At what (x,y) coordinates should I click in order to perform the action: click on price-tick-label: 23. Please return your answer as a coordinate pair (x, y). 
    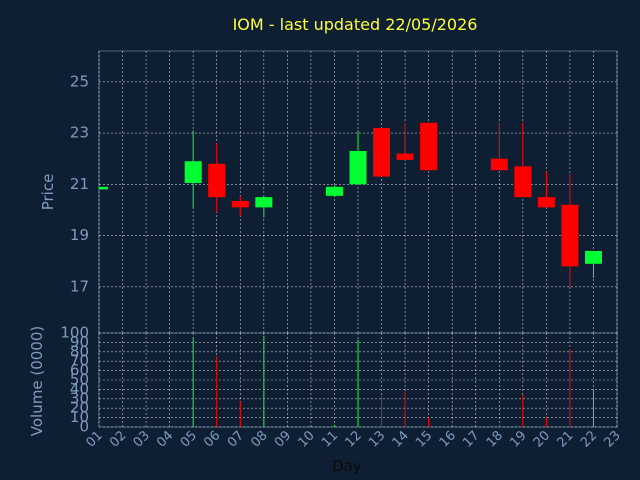
    Looking at the image, I should click on (79, 133).